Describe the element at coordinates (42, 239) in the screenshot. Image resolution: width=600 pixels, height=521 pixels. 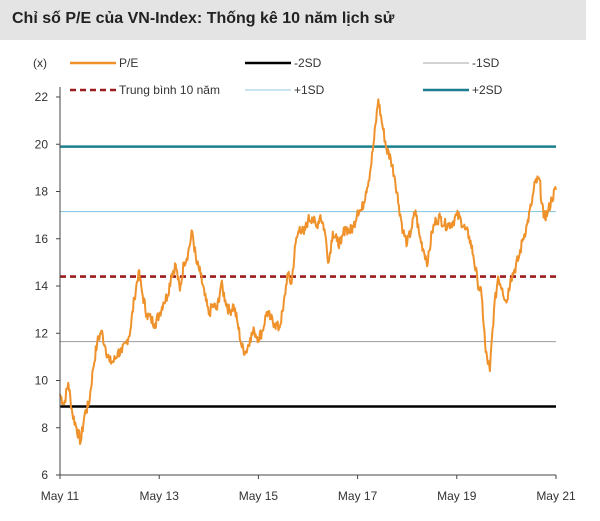
I see `y-tick-label: 16` at that location.